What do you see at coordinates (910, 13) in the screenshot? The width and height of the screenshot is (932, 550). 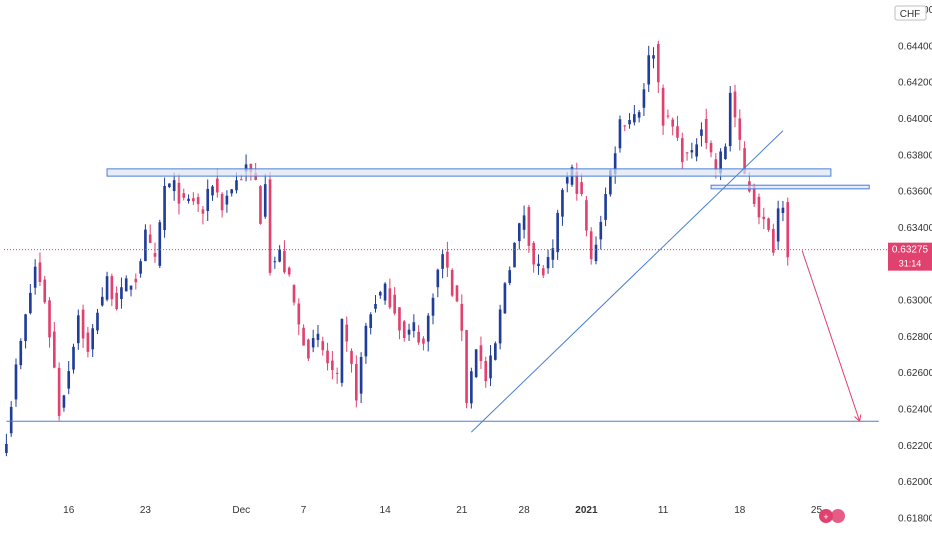 I see `currency-badge` at bounding box center [910, 13].